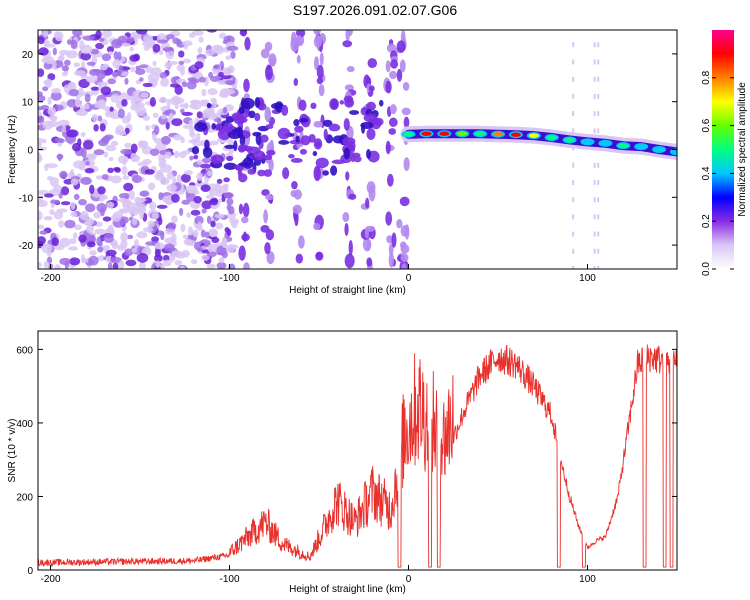 This screenshot has height=600, width=750. What do you see at coordinates (24, 350) in the screenshot?
I see `y-tick-label: 600` at bounding box center [24, 350].